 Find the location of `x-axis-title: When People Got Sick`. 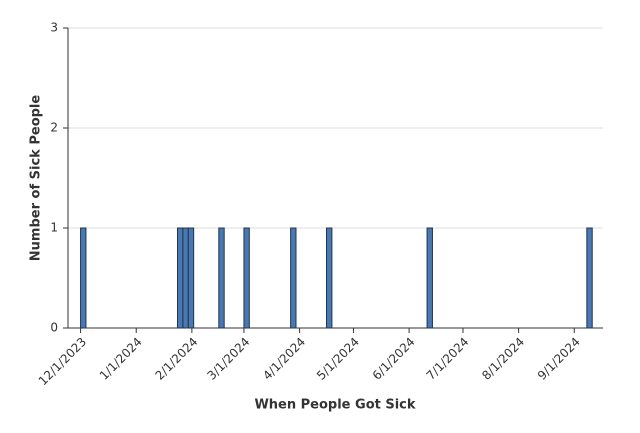

x-axis-title: When People Got Sick is located at coordinates (334, 405).